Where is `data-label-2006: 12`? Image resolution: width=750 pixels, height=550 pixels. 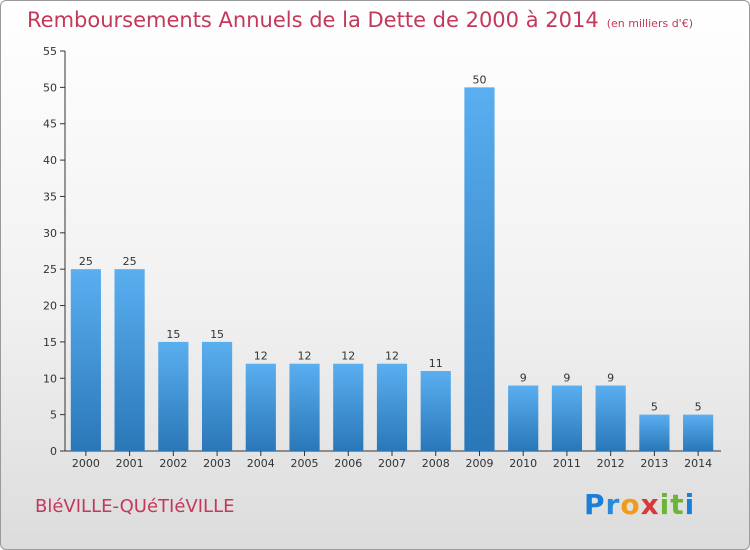 data-label-2006: 12 is located at coordinates (348, 356).